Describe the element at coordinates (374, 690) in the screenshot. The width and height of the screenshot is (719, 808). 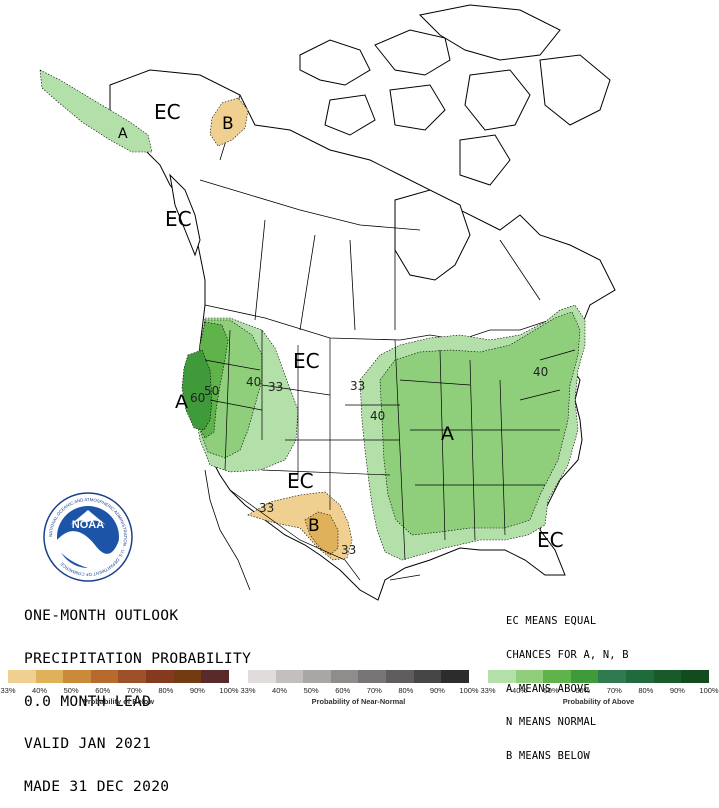
I see `legend-near-normal-tick: 70%` at that location.